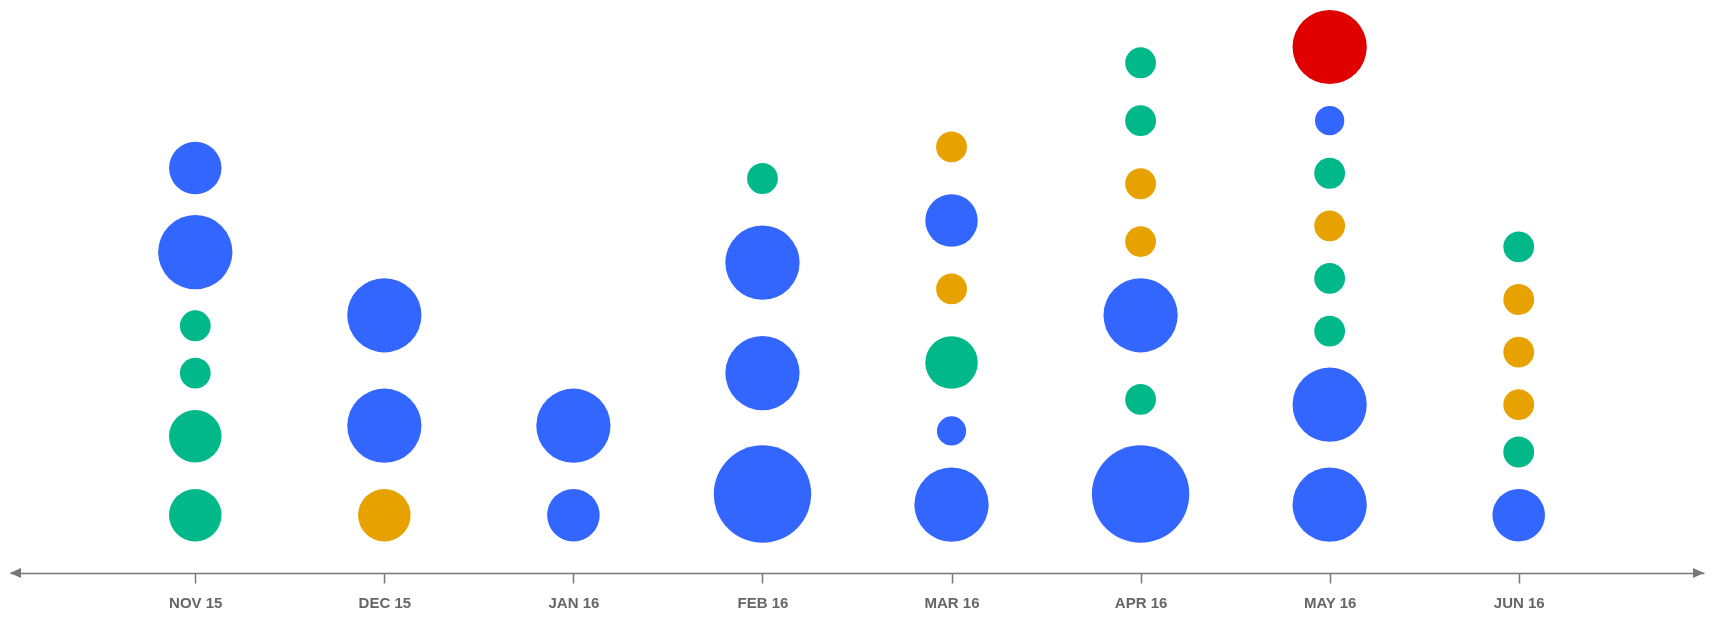  I want to click on x-tick-label: NOV 15, so click(196, 602).